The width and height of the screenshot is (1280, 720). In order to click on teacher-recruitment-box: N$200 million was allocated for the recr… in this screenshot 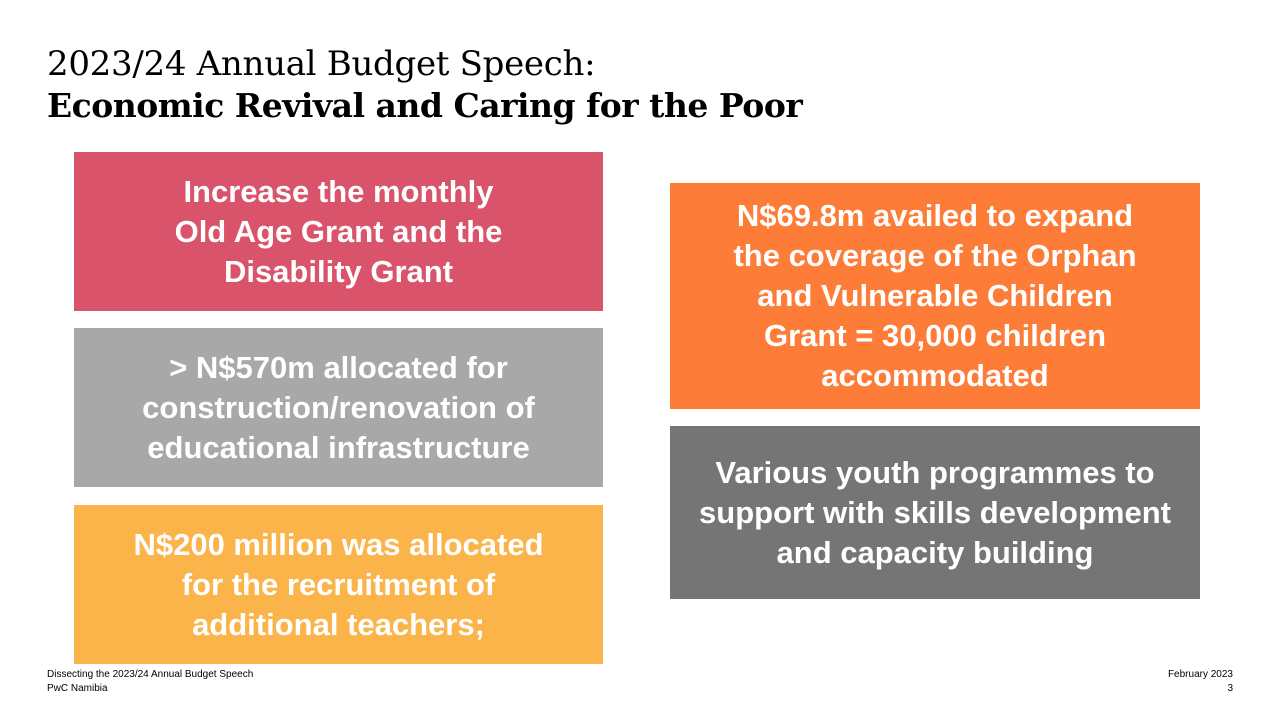, I will do `click(338, 584)`.